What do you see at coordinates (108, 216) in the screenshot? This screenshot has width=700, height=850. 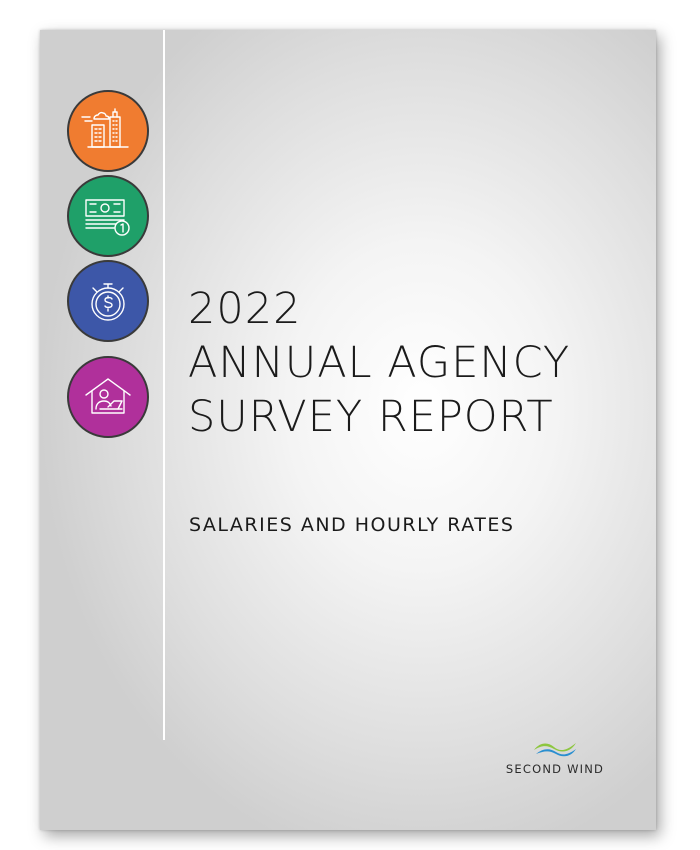 I see `money-stack-icon` at bounding box center [108, 216].